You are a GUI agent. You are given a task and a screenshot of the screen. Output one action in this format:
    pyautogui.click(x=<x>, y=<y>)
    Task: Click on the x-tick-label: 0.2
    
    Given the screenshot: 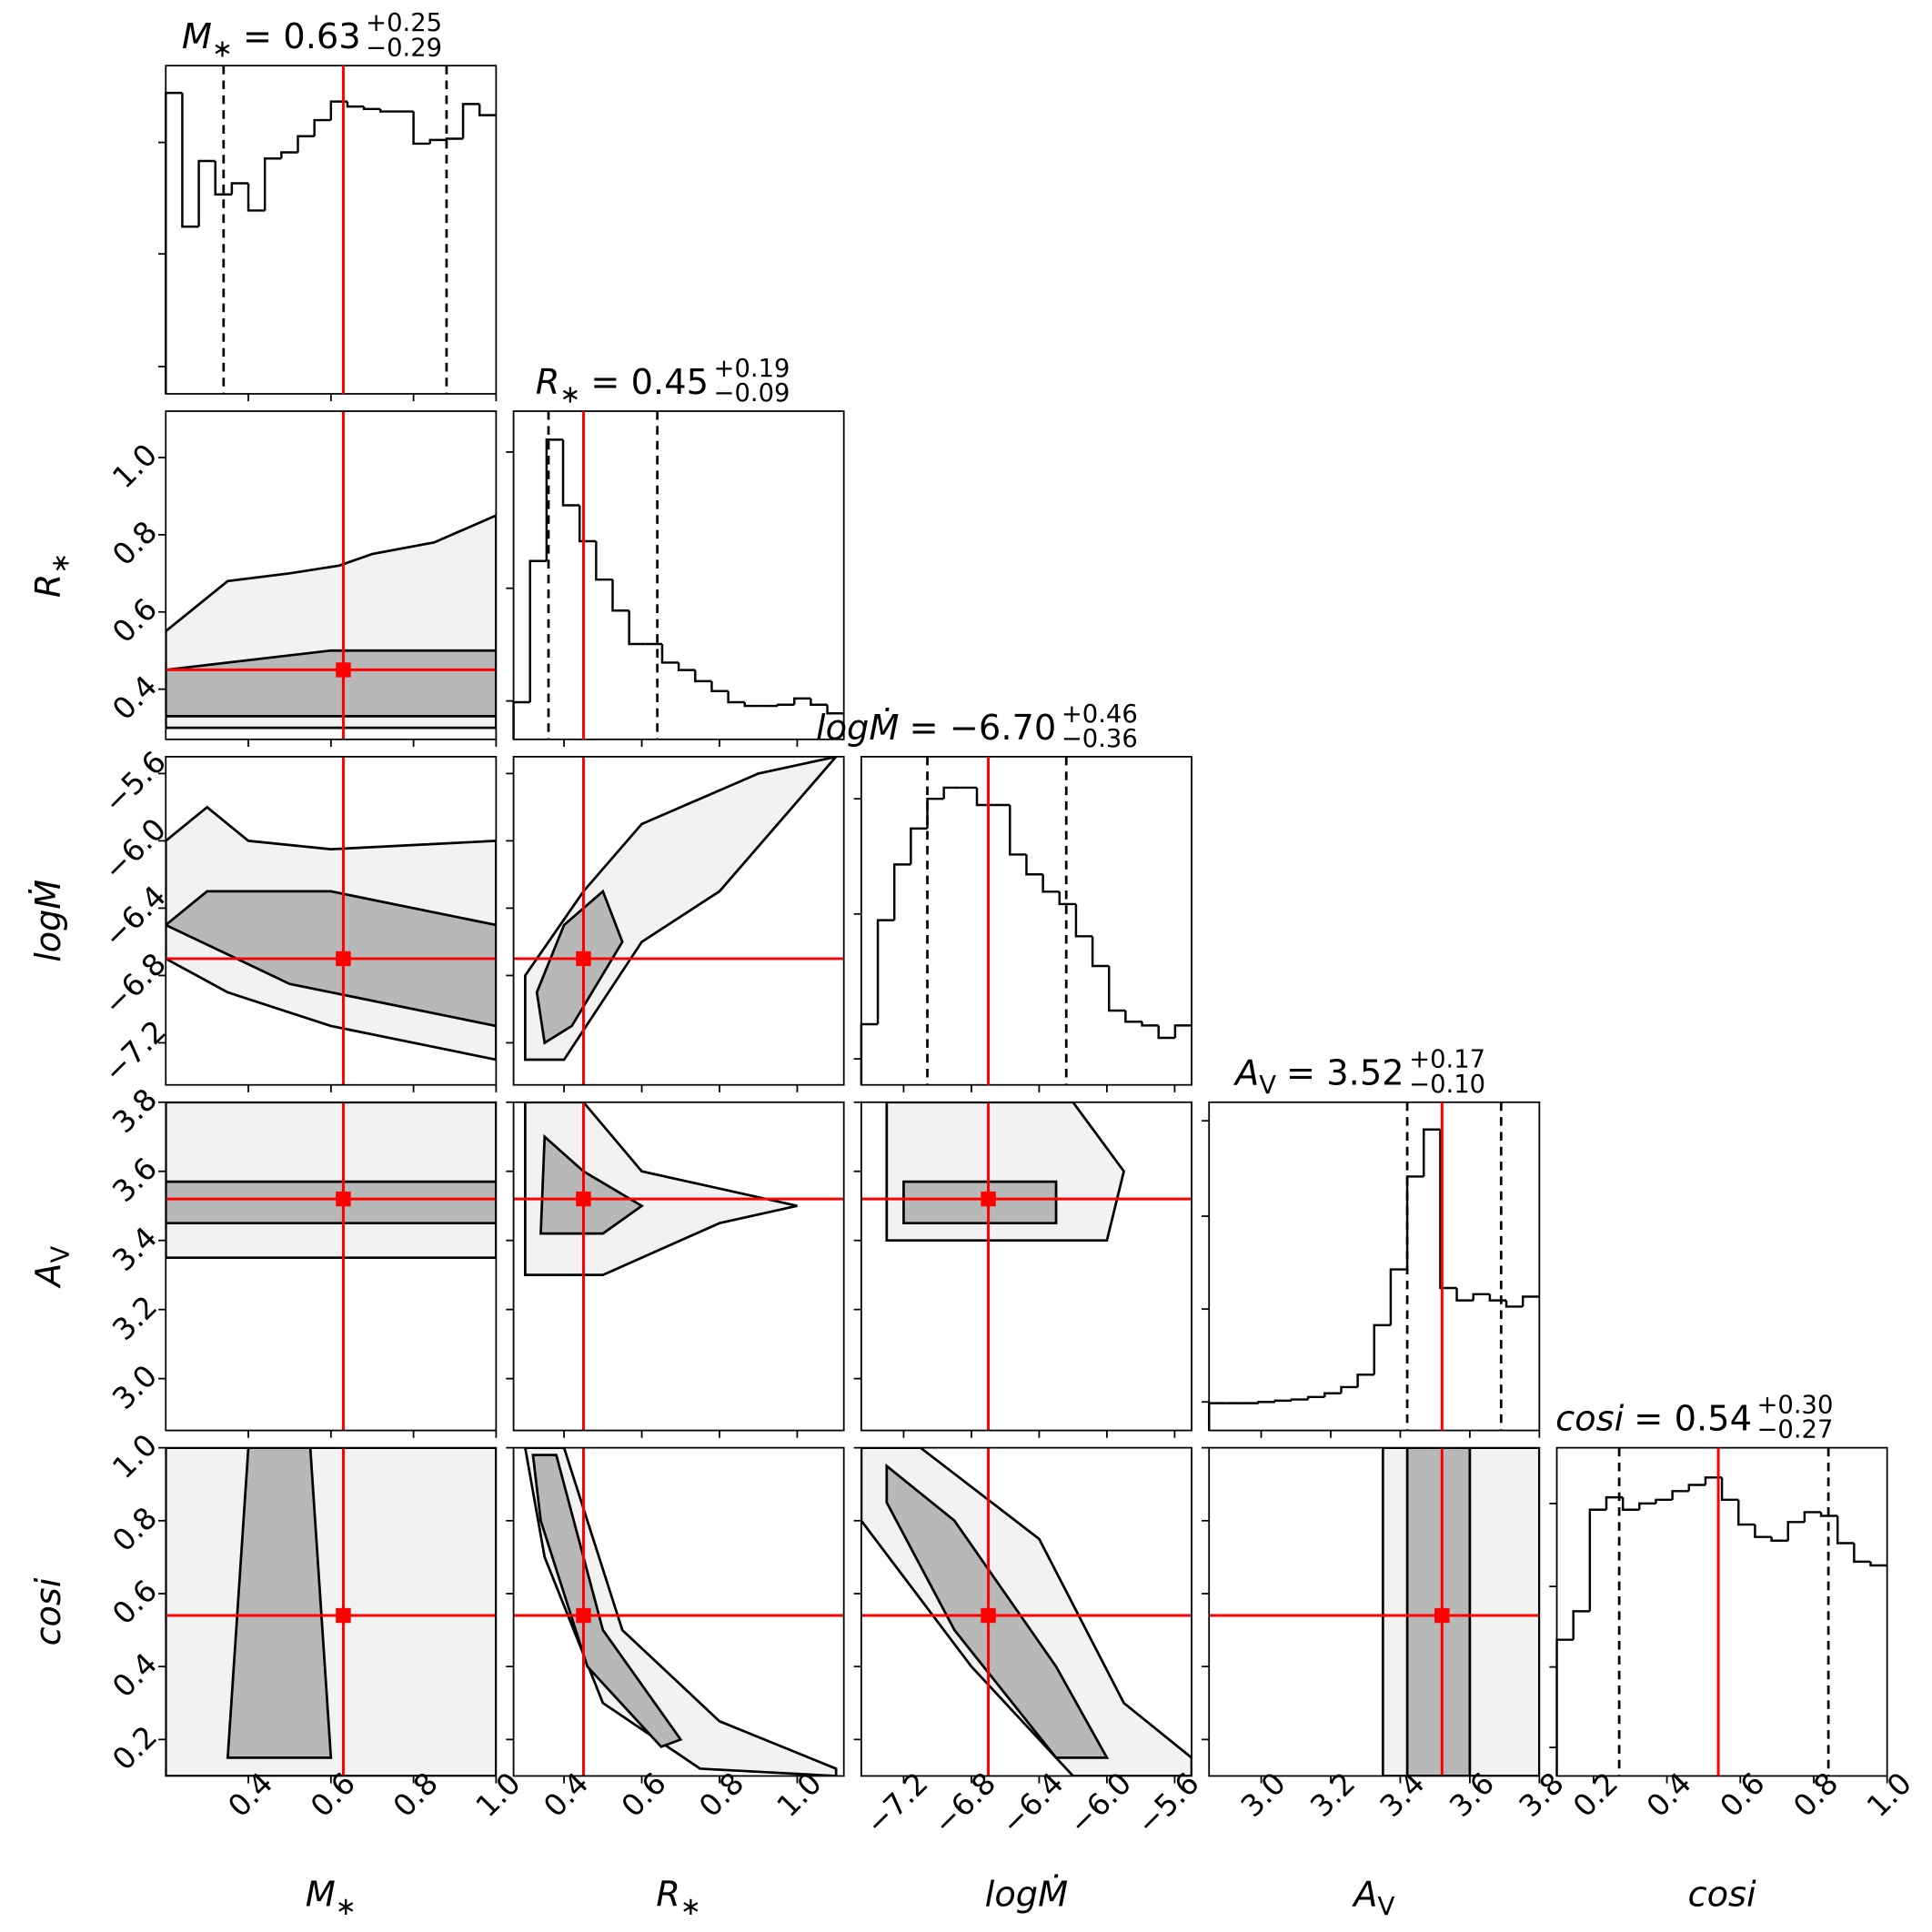 What is the action you would take?
    pyautogui.click(x=1595, y=1795)
    